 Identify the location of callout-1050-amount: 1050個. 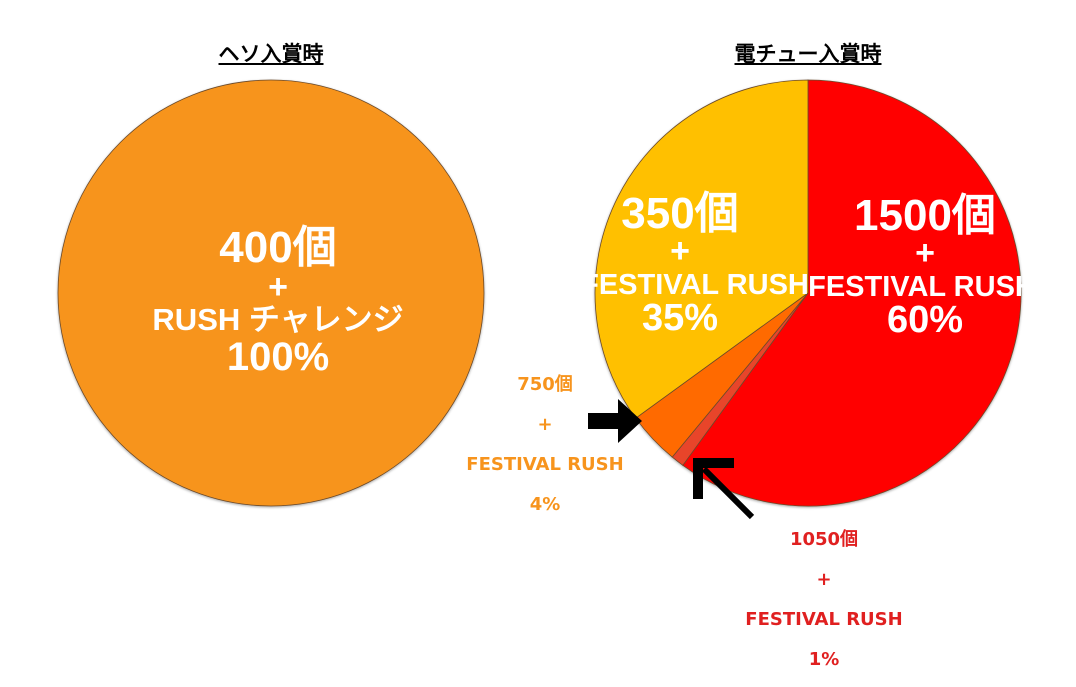
(824, 539).